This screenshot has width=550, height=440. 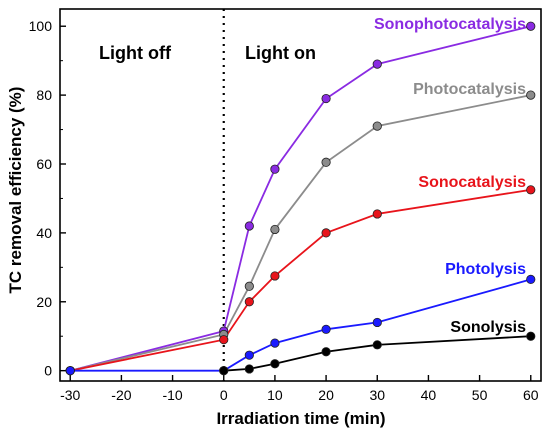 What do you see at coordinates (450, 24) in the screenshot?
I see `series-label-sonophotocatalysis: Sonophotocatalysis` at bounding box center [450, 24].